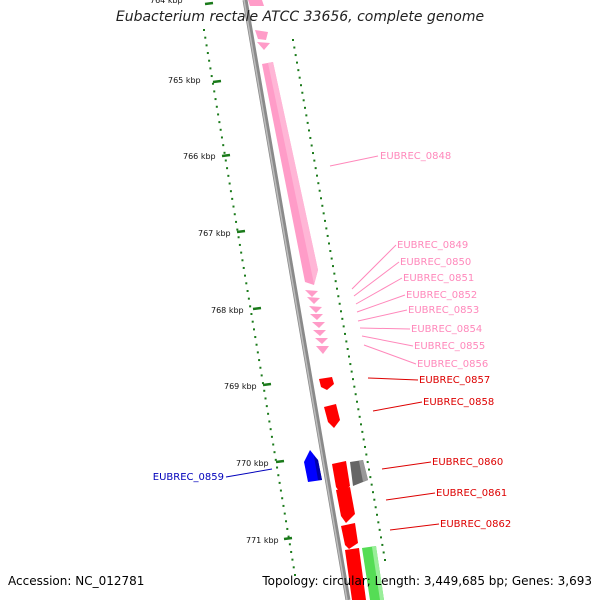 The image size is (600, 600). Describe the element at coordinates (378, 573) in the screenshot. I see `gene-bottom-green-shade` at that location.